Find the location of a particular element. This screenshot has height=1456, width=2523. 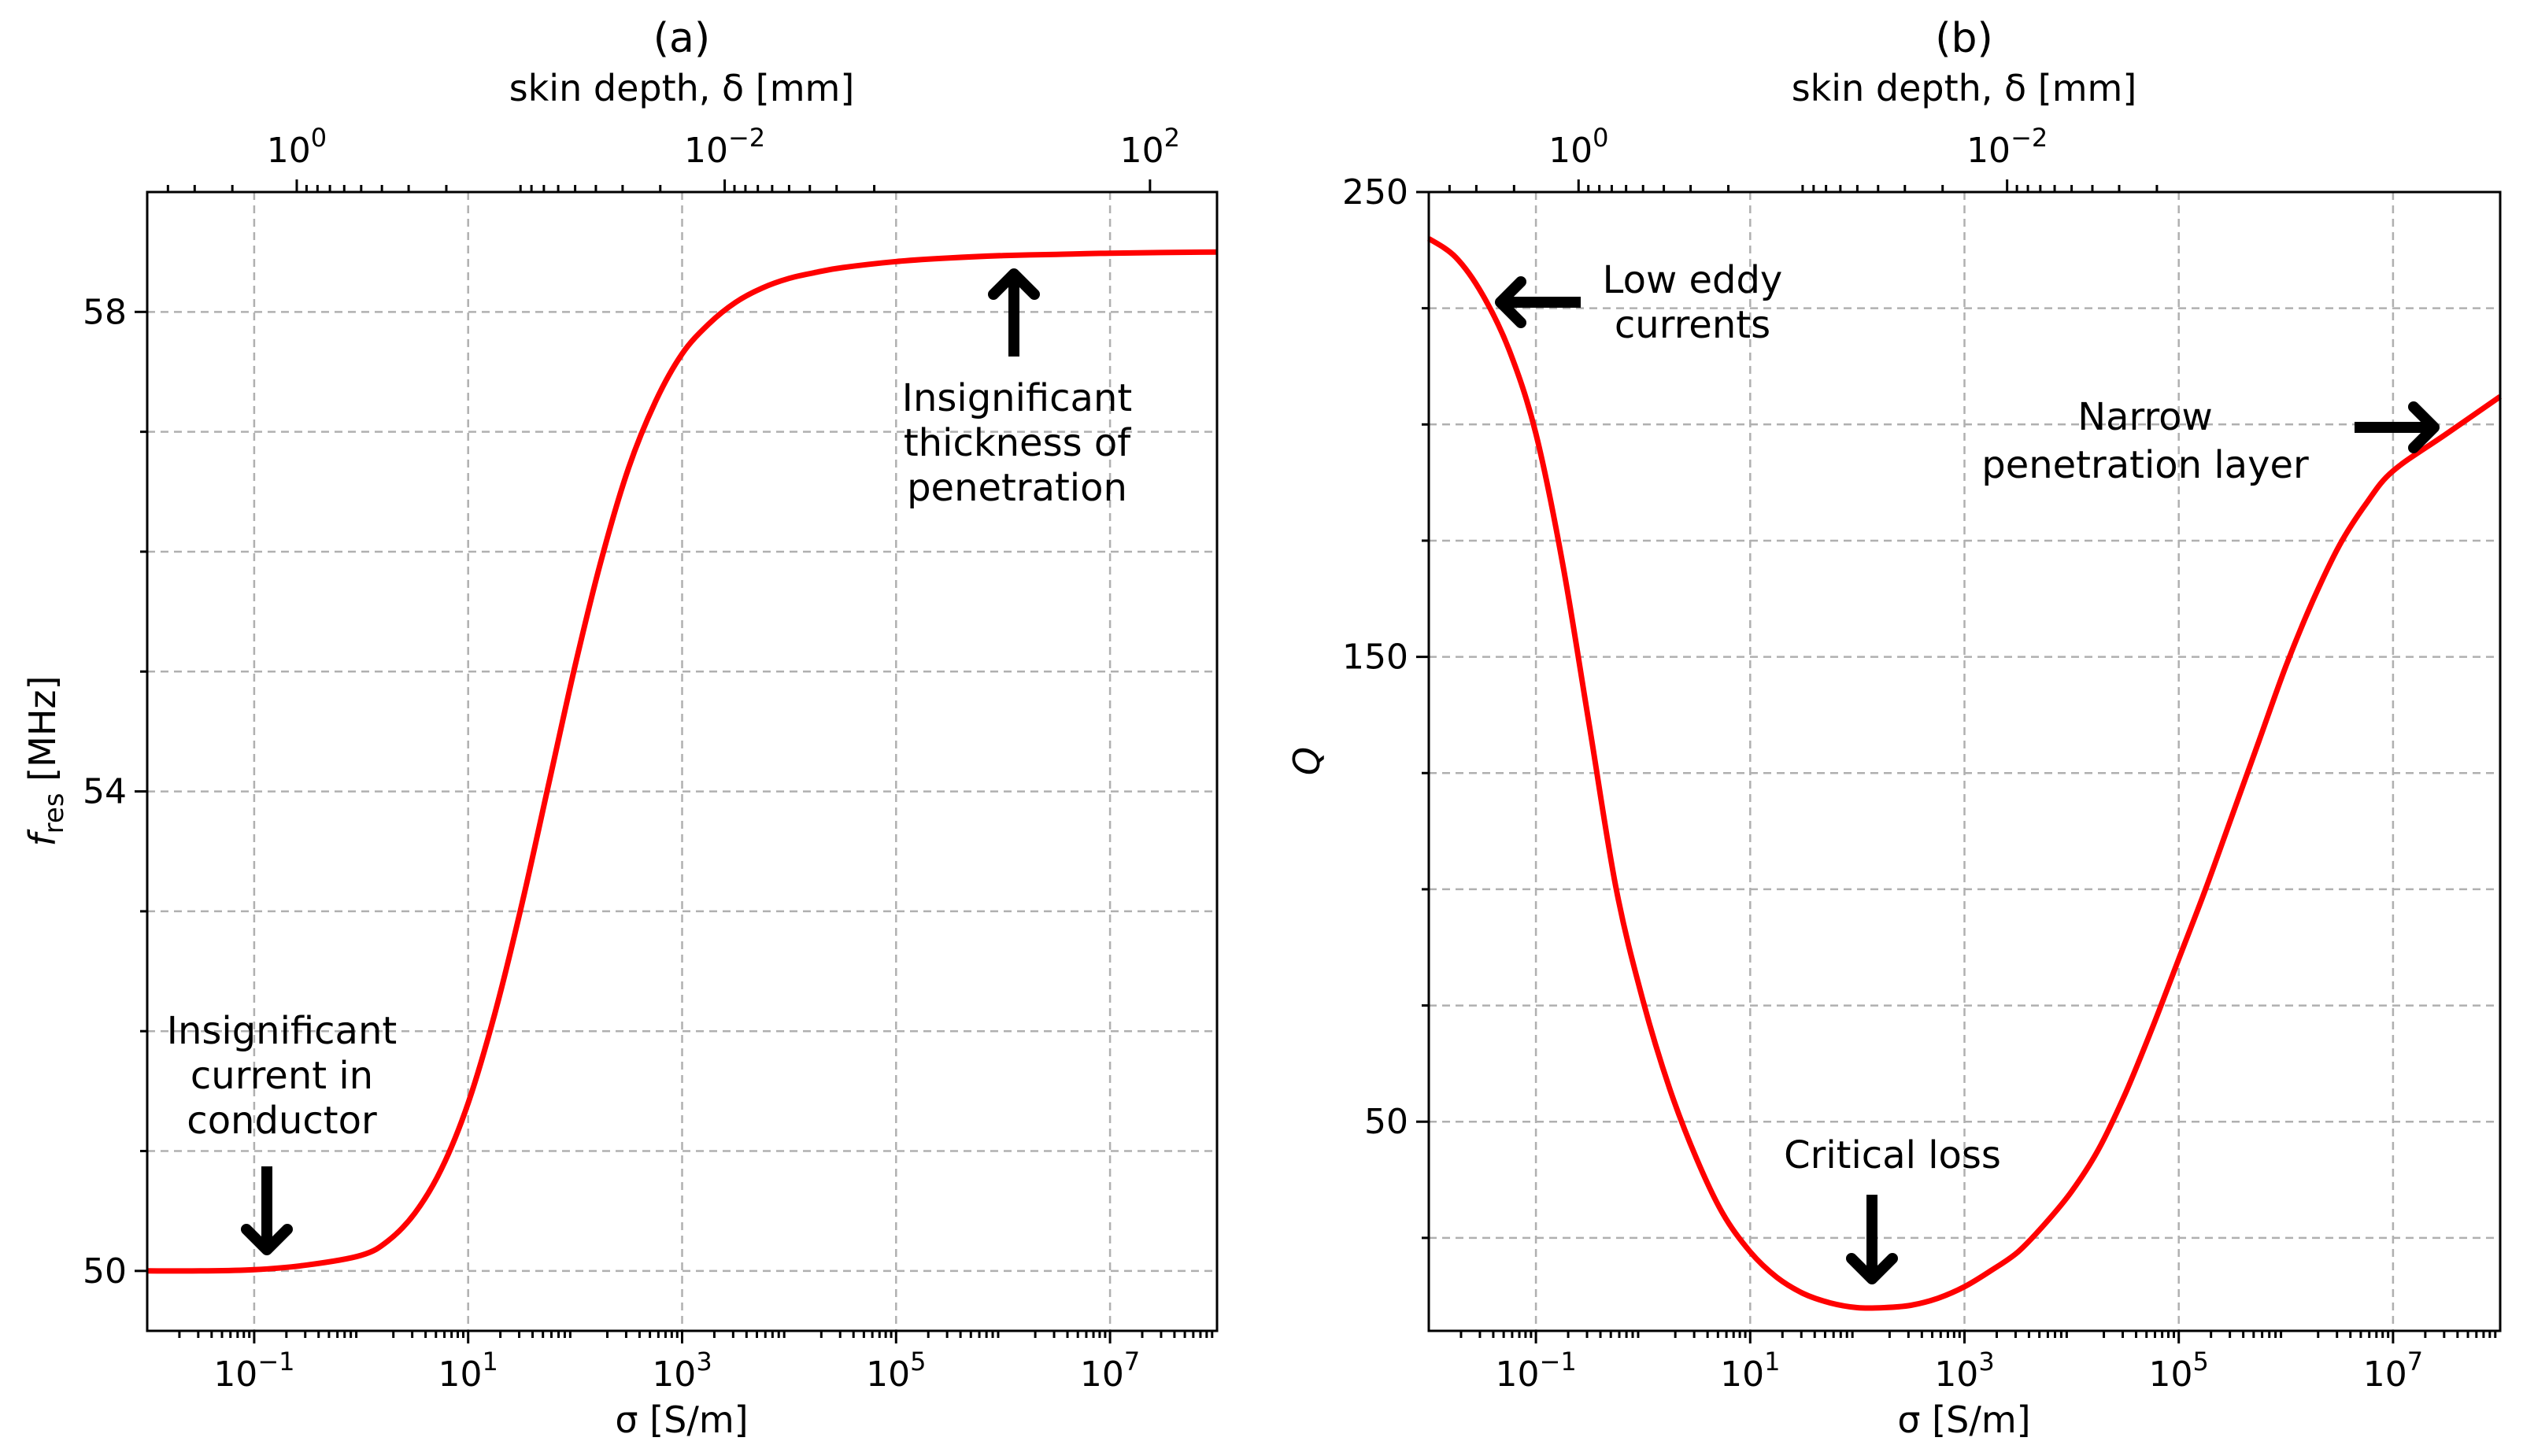

y-tick-label: 58 is located at coordinates (105, 312).